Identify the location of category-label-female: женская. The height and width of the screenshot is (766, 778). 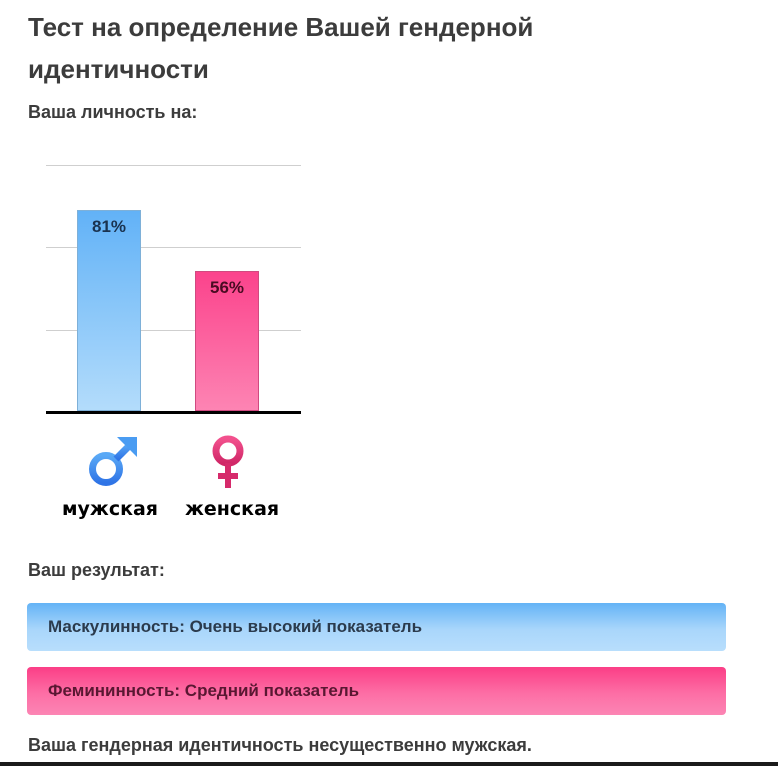
(232, 509).